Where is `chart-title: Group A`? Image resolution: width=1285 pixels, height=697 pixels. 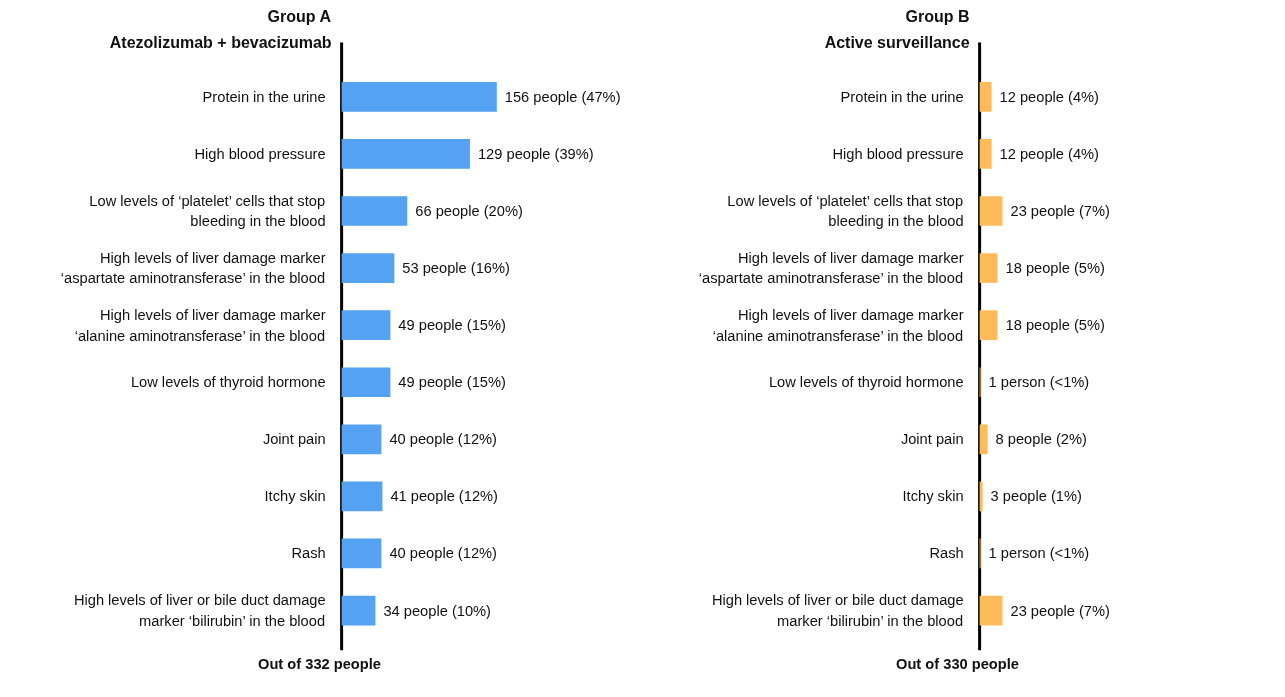
chart-title: Group A is located at coordinates (299, 17).